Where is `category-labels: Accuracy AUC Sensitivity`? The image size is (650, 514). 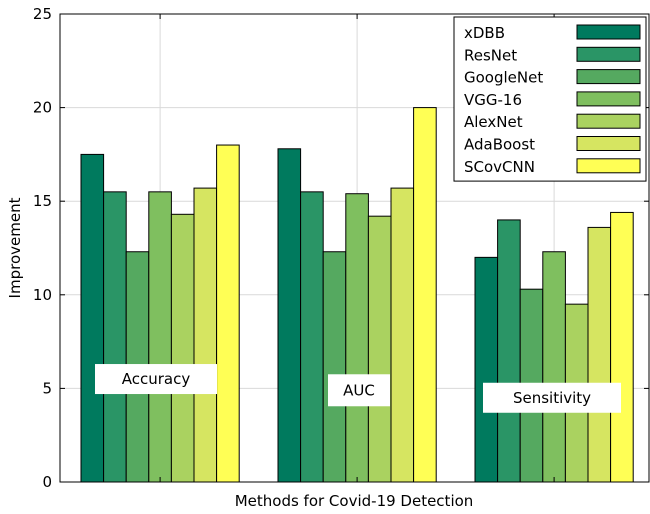 category-labels: Accuracy AUC Sensitivity is located at coordinates (358, 388).